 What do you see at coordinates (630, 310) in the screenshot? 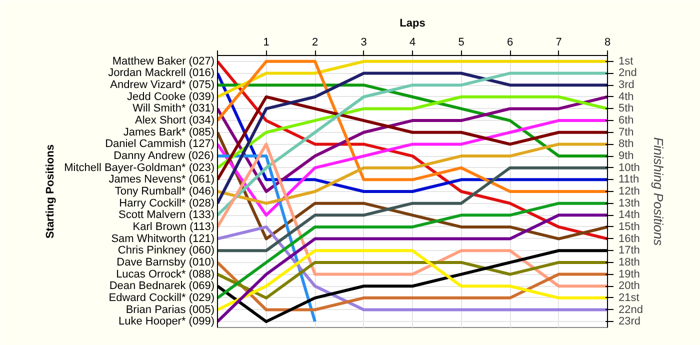
I see `y-tick-label: 22nd` at bounding box center [630, 310].